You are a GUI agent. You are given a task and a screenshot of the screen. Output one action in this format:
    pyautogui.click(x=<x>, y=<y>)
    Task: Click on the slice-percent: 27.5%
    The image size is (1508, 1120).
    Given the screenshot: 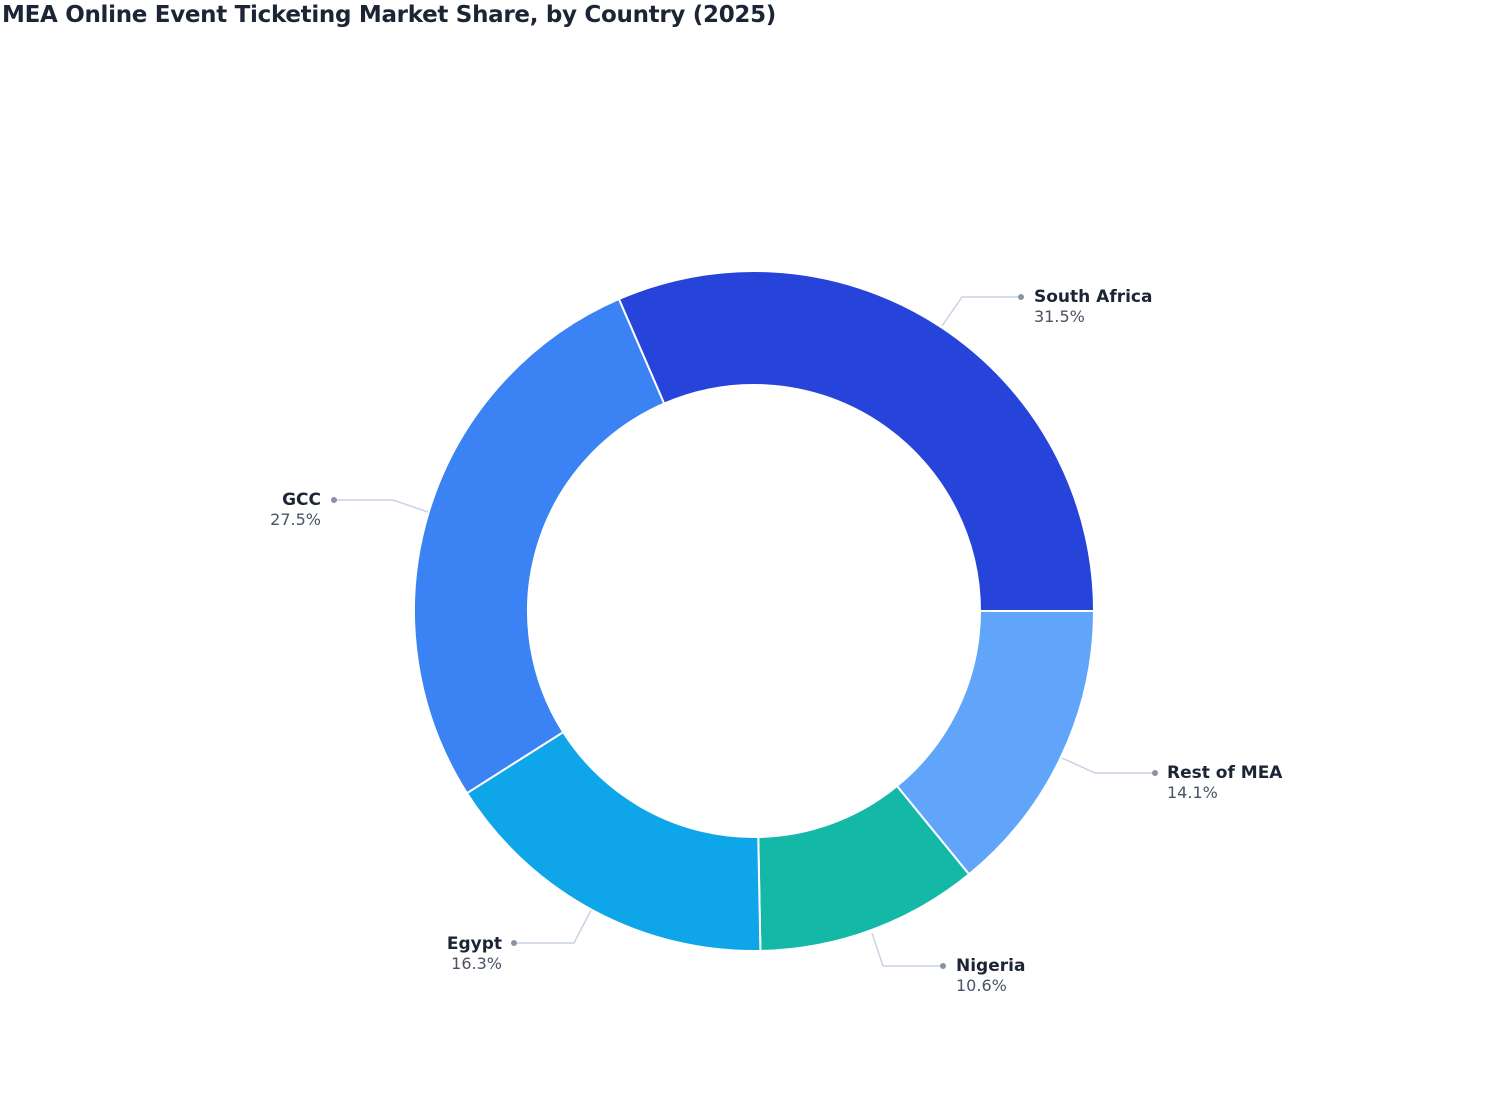 What is the action you would take?
    pyautogui.click(x=295, y=519)
    